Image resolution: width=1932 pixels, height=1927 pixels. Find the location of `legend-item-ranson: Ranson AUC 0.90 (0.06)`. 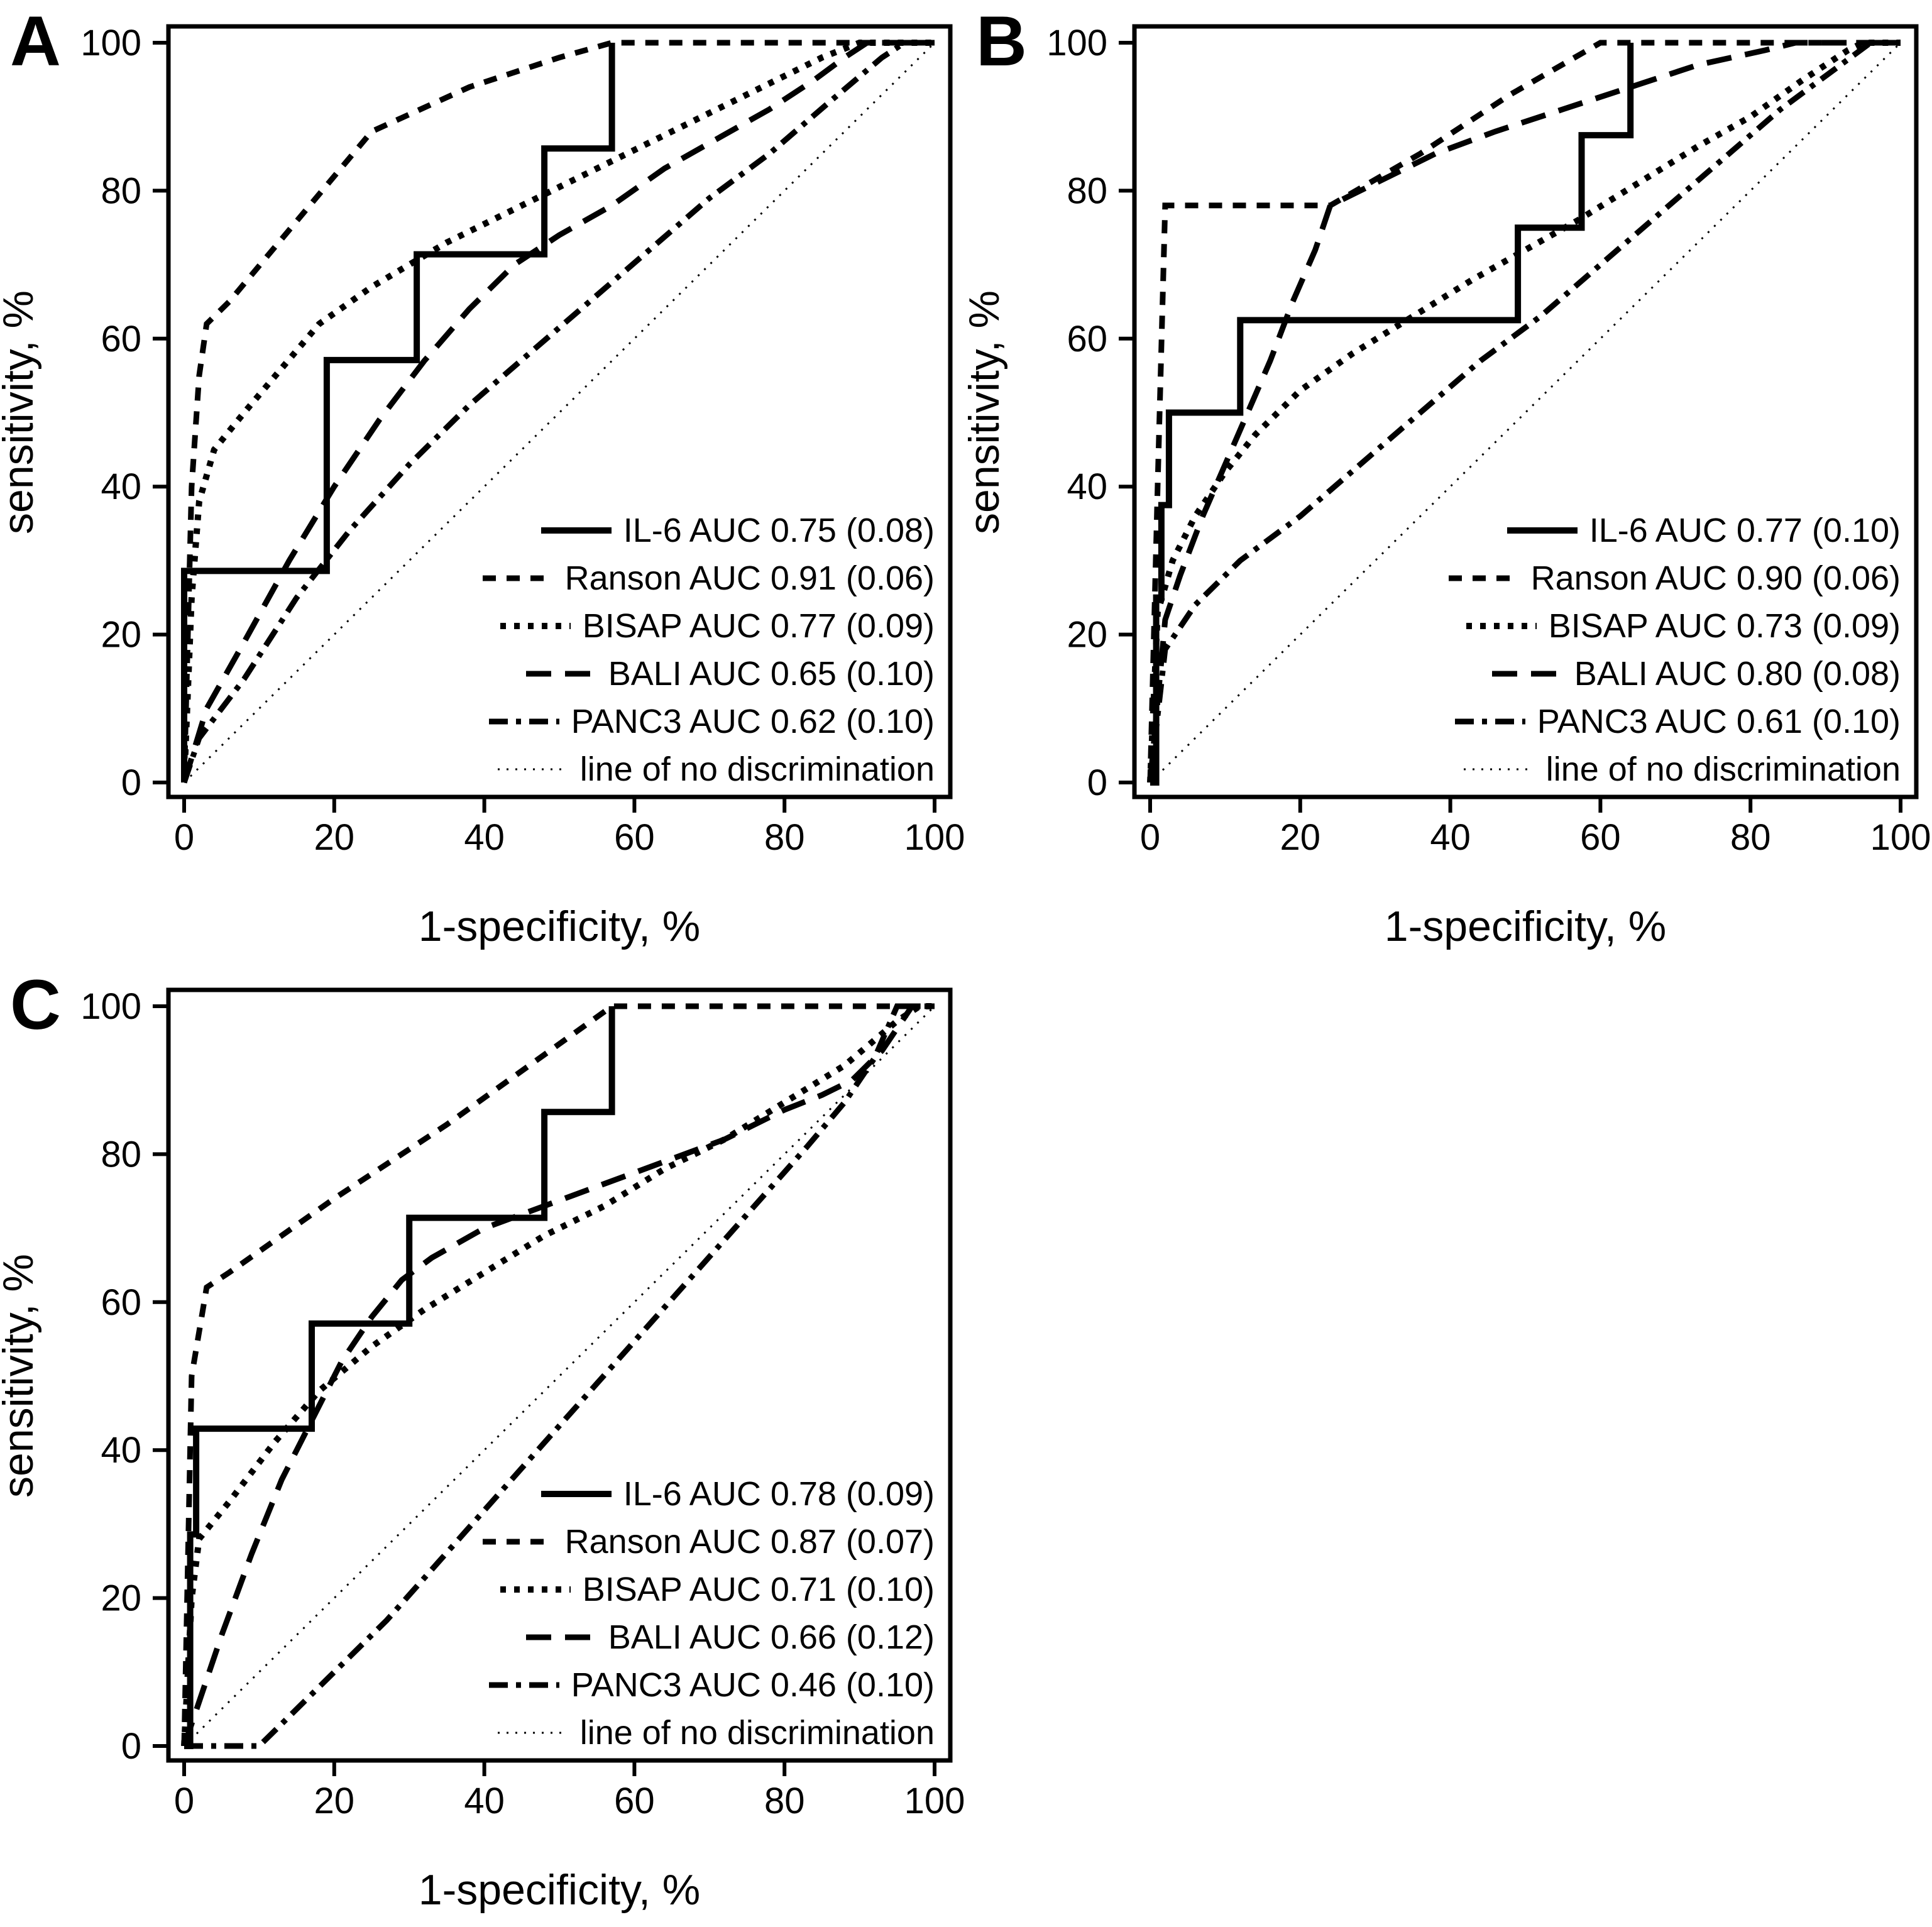

legend-item-ranson: Ranson AUC 0.90 (0.06) is located at coordinates (1674, 578).